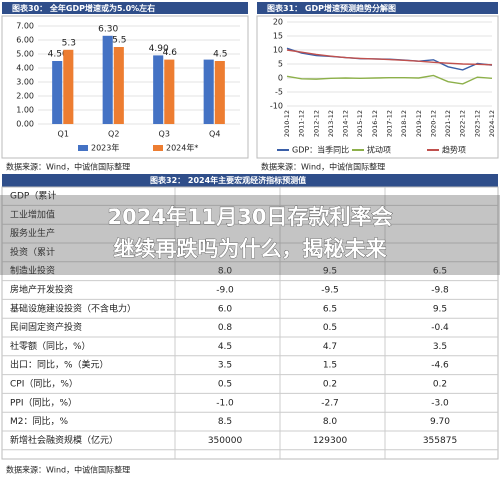 The height and width of the screenshot is (479, 500). What do you see at coordinates (46, 327) in the screenshot?
I see `row-label: 民间固定资产投资` at bounding box center [46, 327].